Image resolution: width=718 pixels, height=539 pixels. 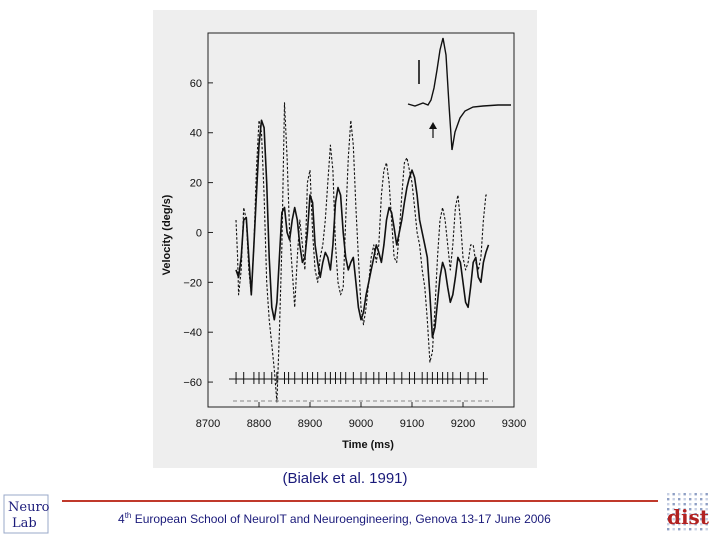 What do you see at coordinates (310, 424) in the screenshot?
I see `x-tick-label: 8900` at bounding box center [310, 424].